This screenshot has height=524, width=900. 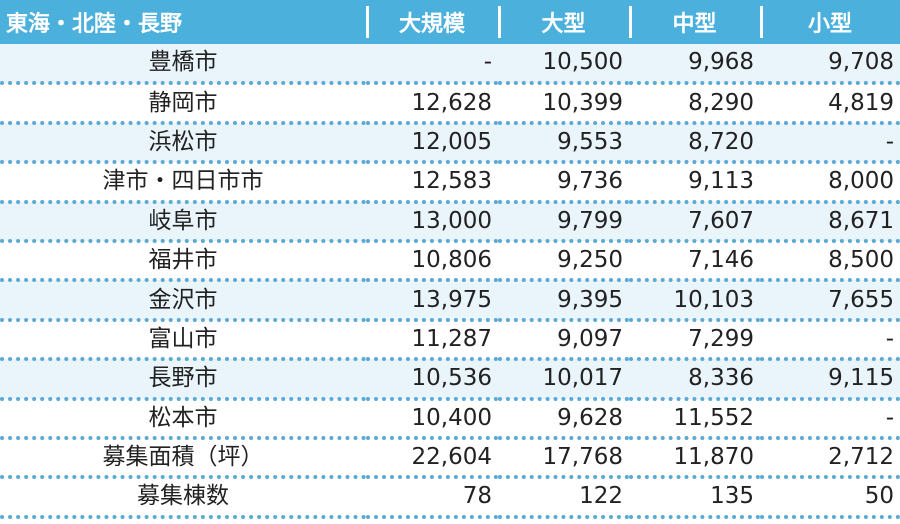 I want to click on table-row: 金沢市 13,975 9,395 10,103 7,655, so click(x=450, y=301).